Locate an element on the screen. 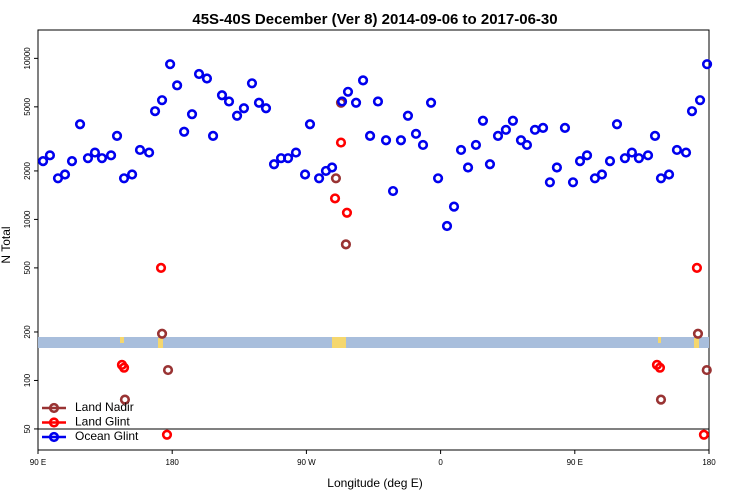 This screenshot has height=500, width=750. x-tick-label: 90 W is located at coordinates (306, 462).